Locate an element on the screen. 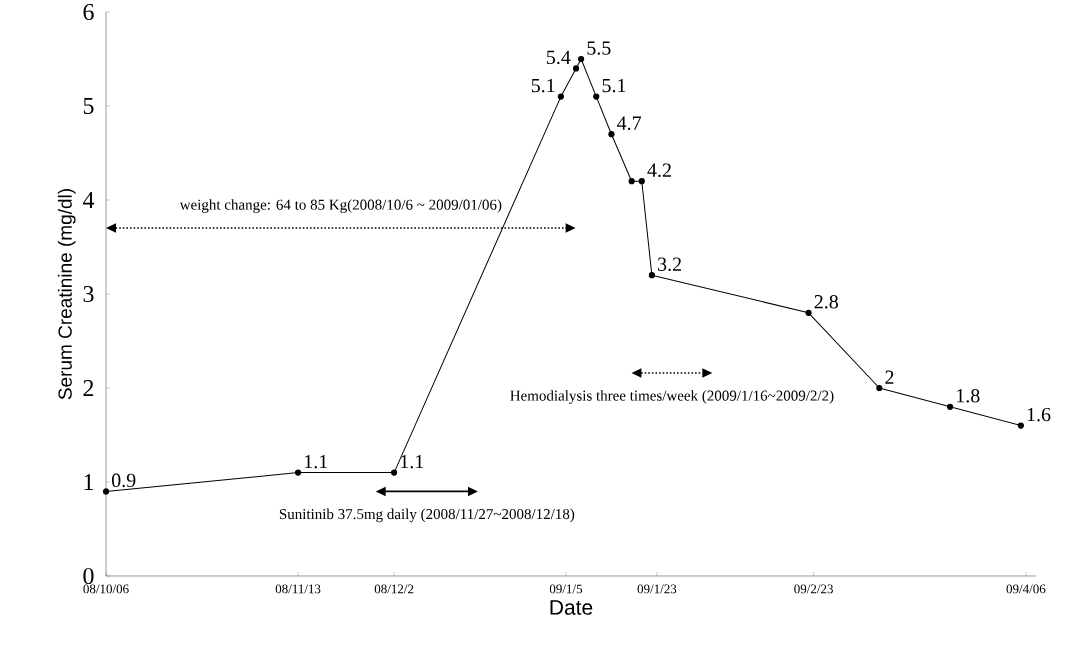 The image size is (1078, 648). x-tick-label: 09/2/23 is located at coordinates (813, 589).